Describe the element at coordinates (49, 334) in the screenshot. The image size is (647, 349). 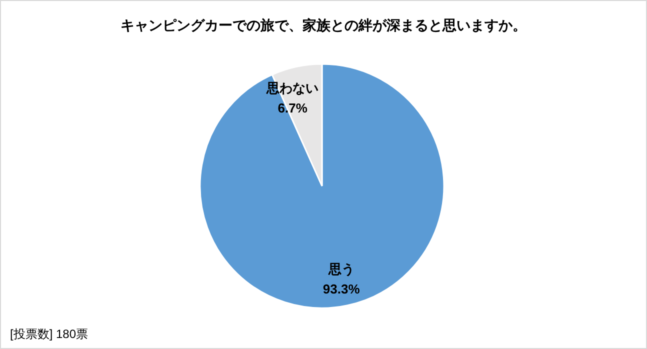
I see `text: [投票数] 180票` at that location.